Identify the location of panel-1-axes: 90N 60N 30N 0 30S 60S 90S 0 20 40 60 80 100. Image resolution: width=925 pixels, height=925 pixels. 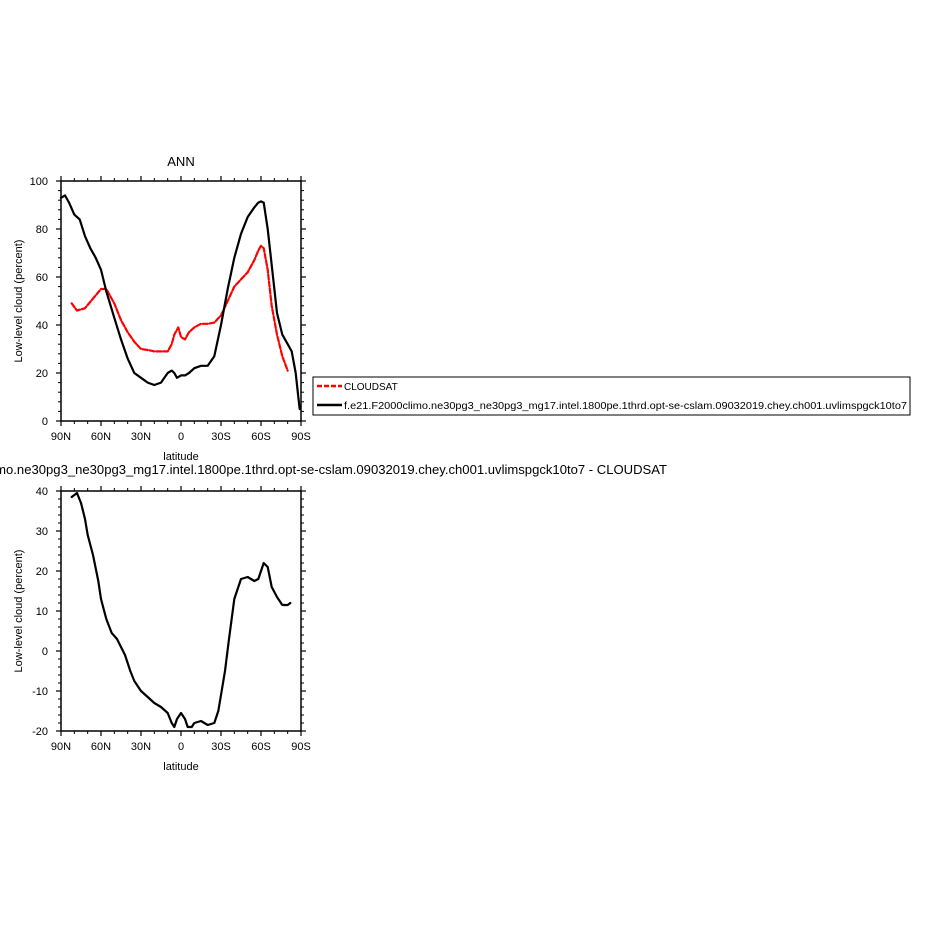
(170, 309).